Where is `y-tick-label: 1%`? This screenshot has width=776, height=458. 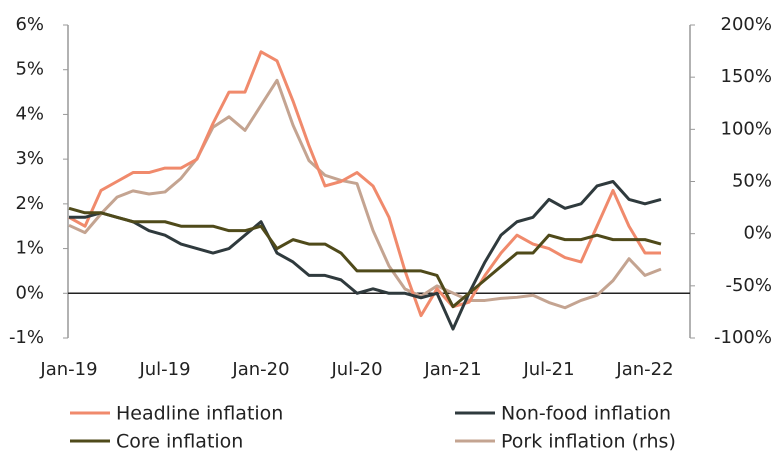
y-tick-label: 1% is located at coordinates (29, 248).